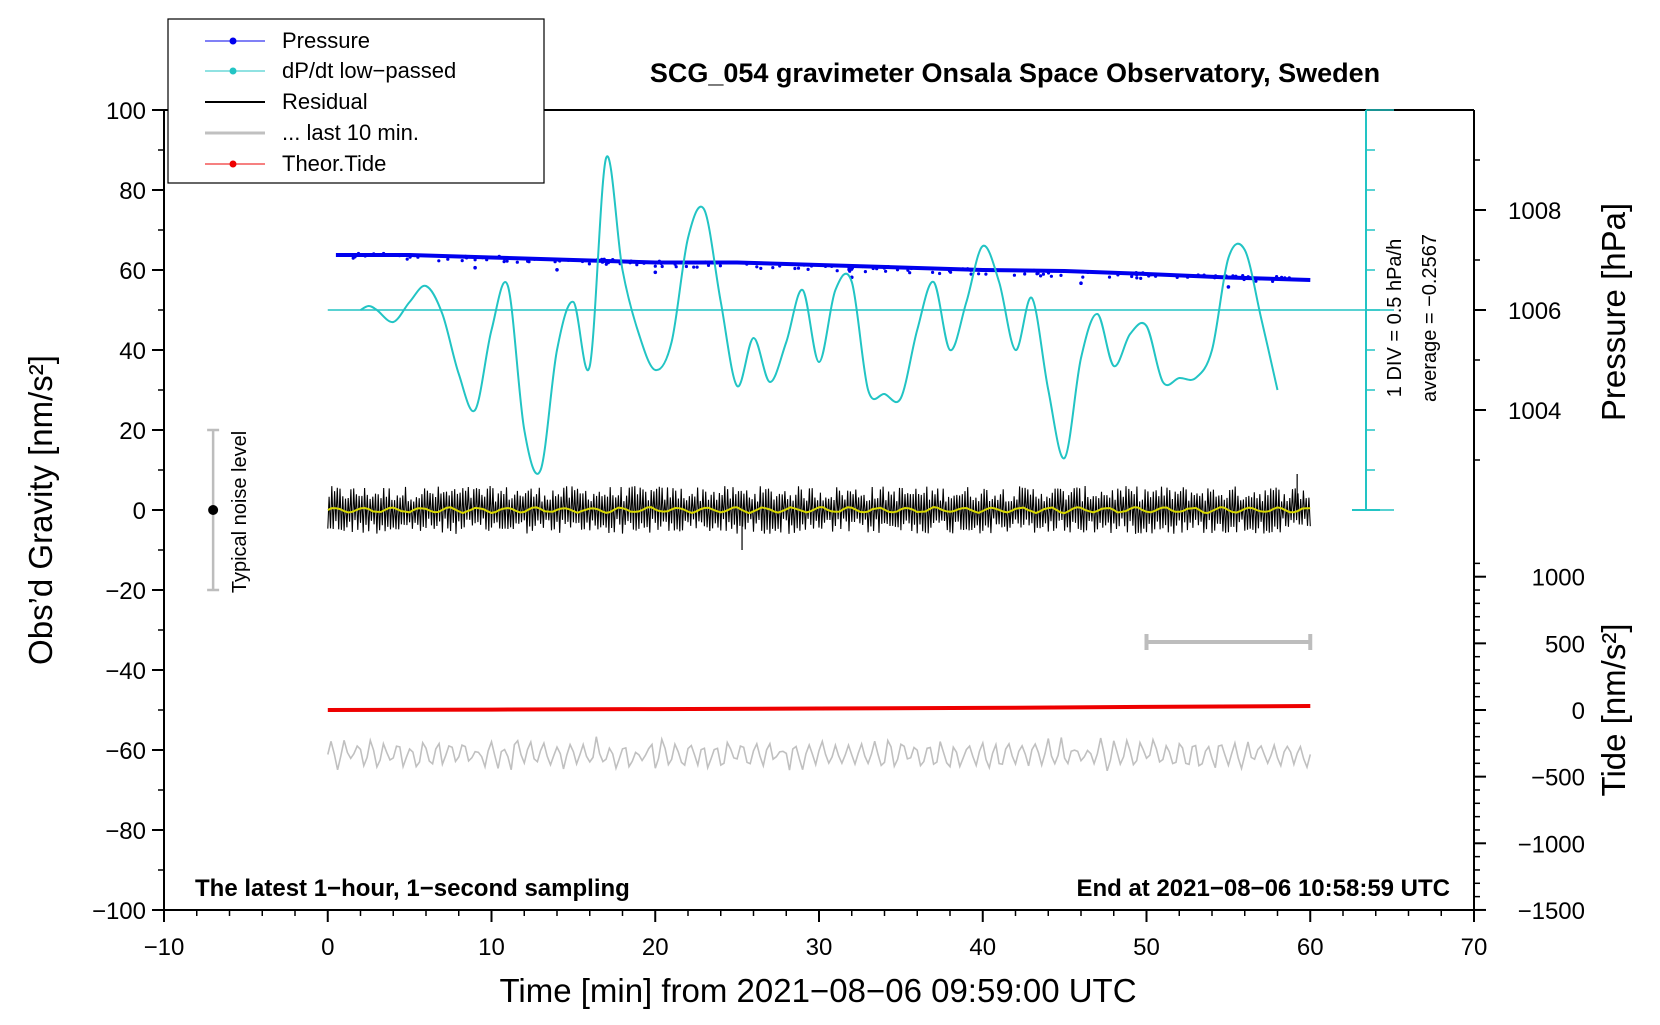 Image resolution: width=1660 pixels, height=1025 pixels. I want to click on tide-tick-label: 500, so click(1565, 644).